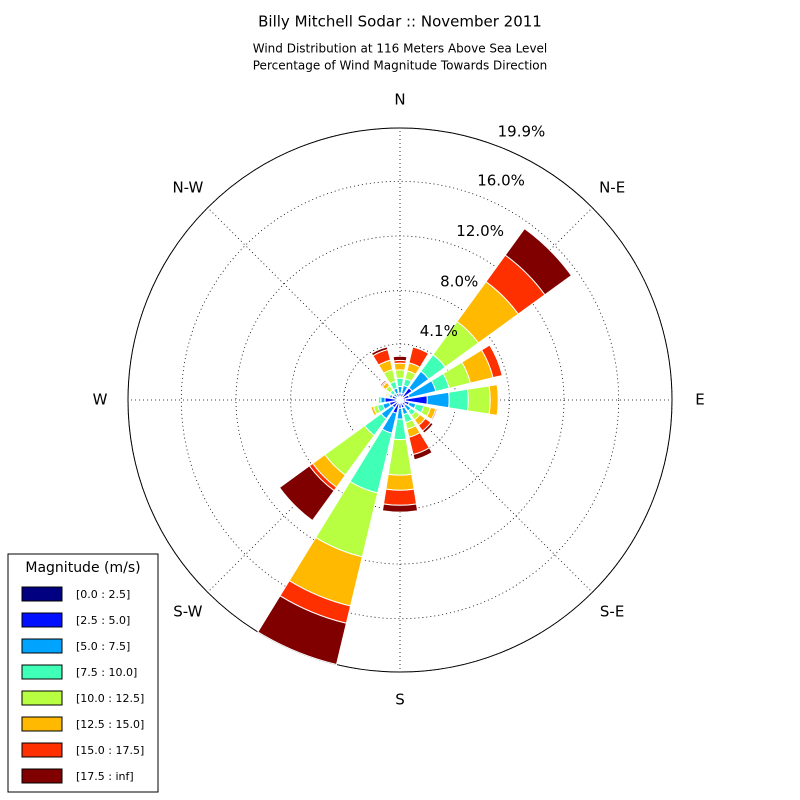  Describe the element at coordinates (103, 620) in the screenshot. I see `legend-label: [2.5 : 5.0]` at that location.